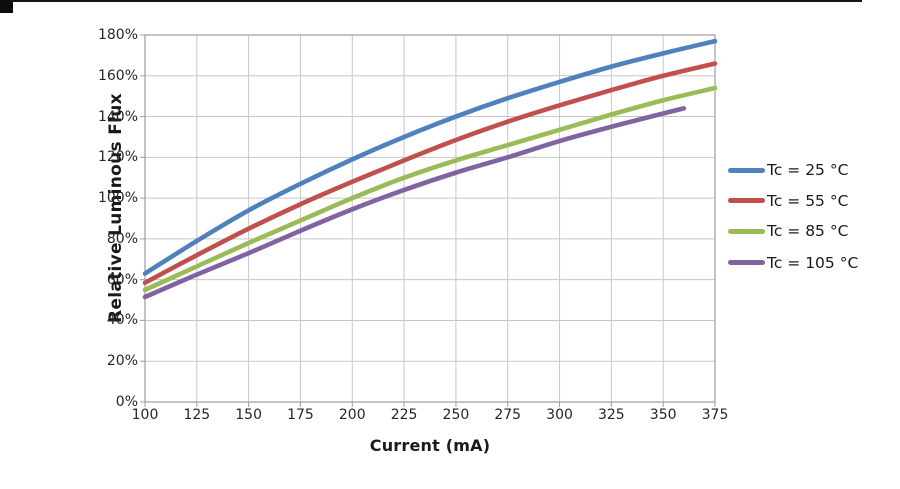 This screenshot has width=900, height=489. I want to click on x-tick-label: 225, so click(404, 415).